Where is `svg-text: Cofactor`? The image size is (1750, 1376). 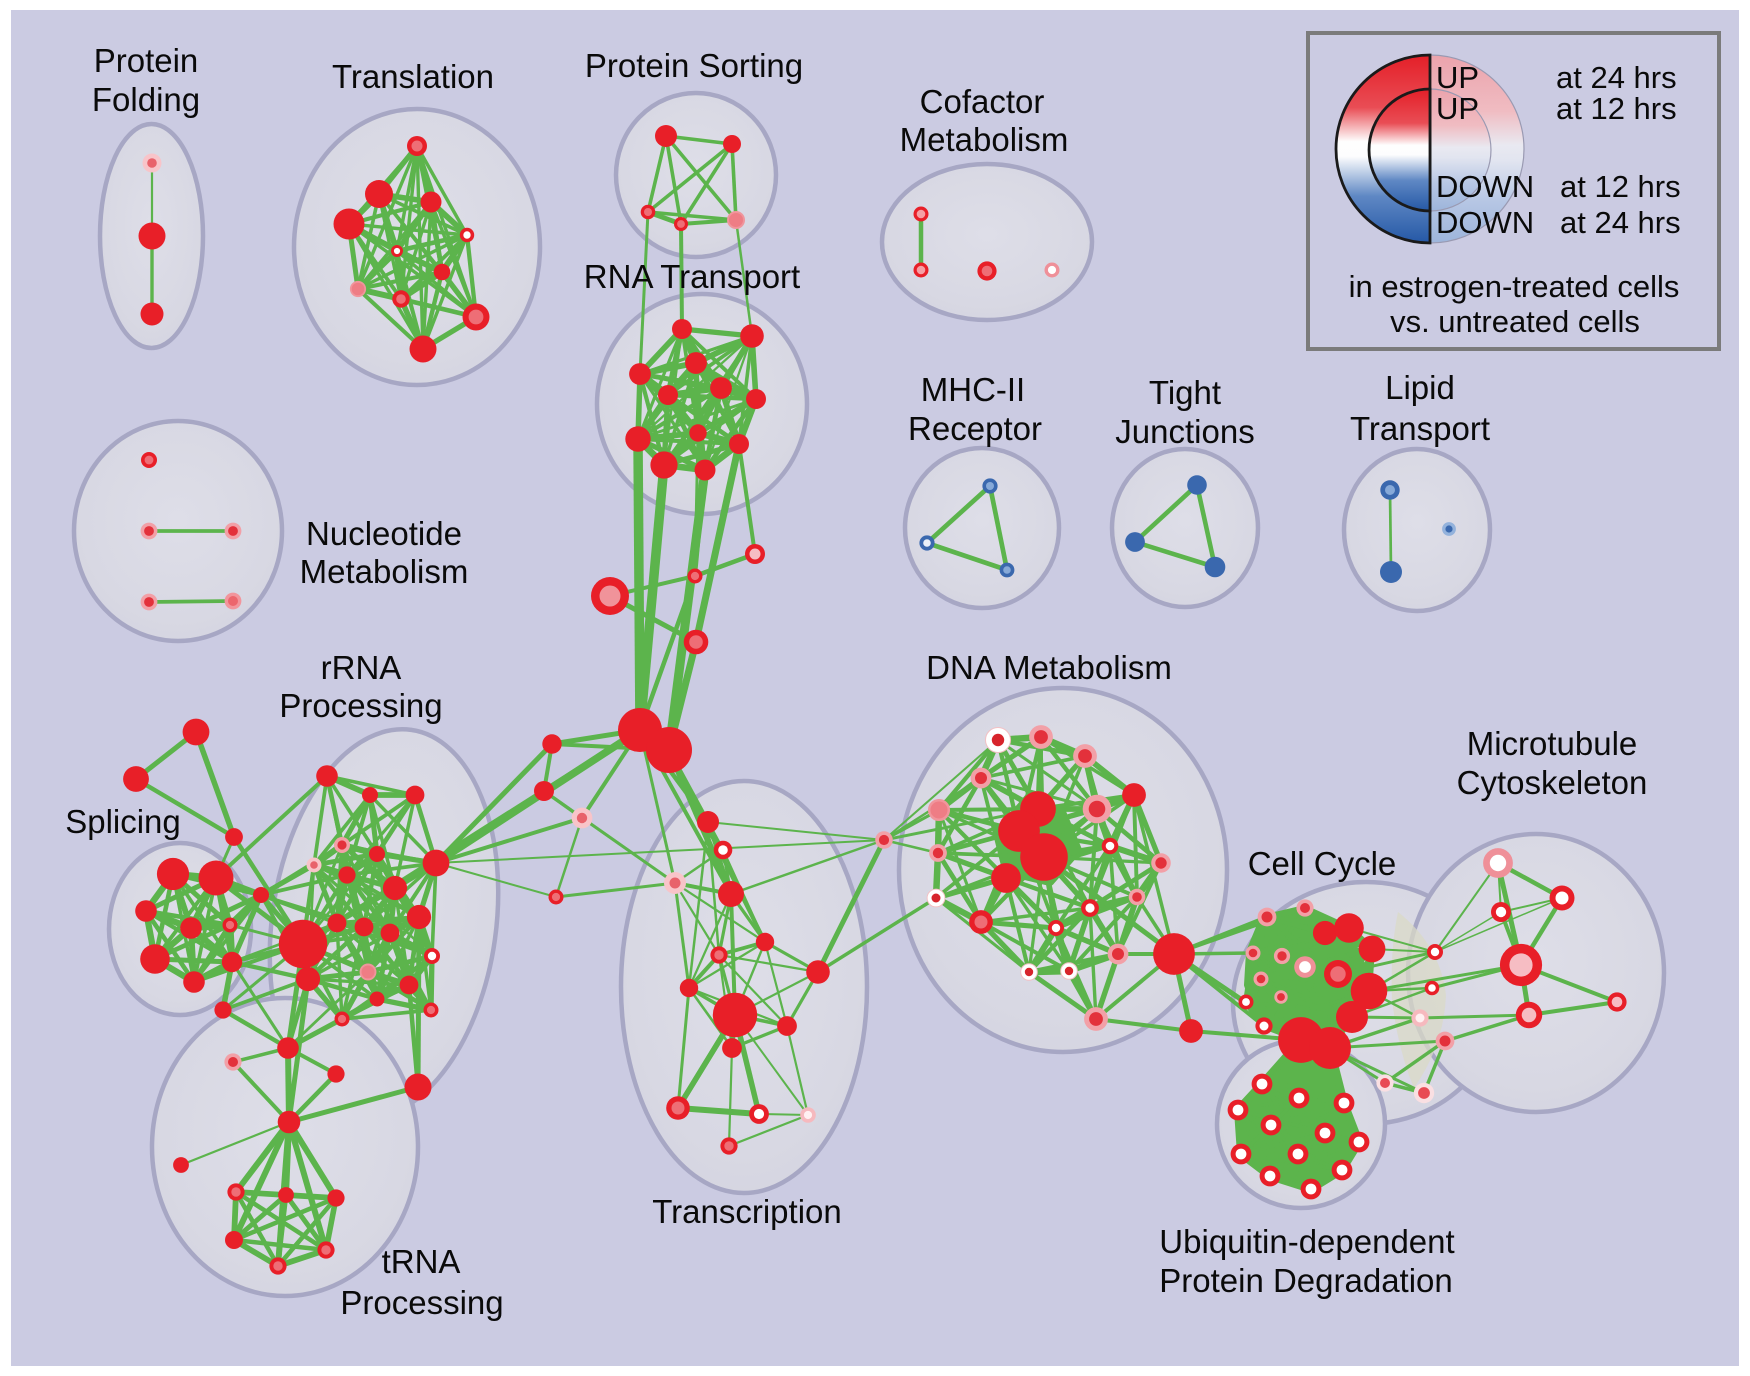
svg-text: Cofactor is located at coordinates (982, 101).